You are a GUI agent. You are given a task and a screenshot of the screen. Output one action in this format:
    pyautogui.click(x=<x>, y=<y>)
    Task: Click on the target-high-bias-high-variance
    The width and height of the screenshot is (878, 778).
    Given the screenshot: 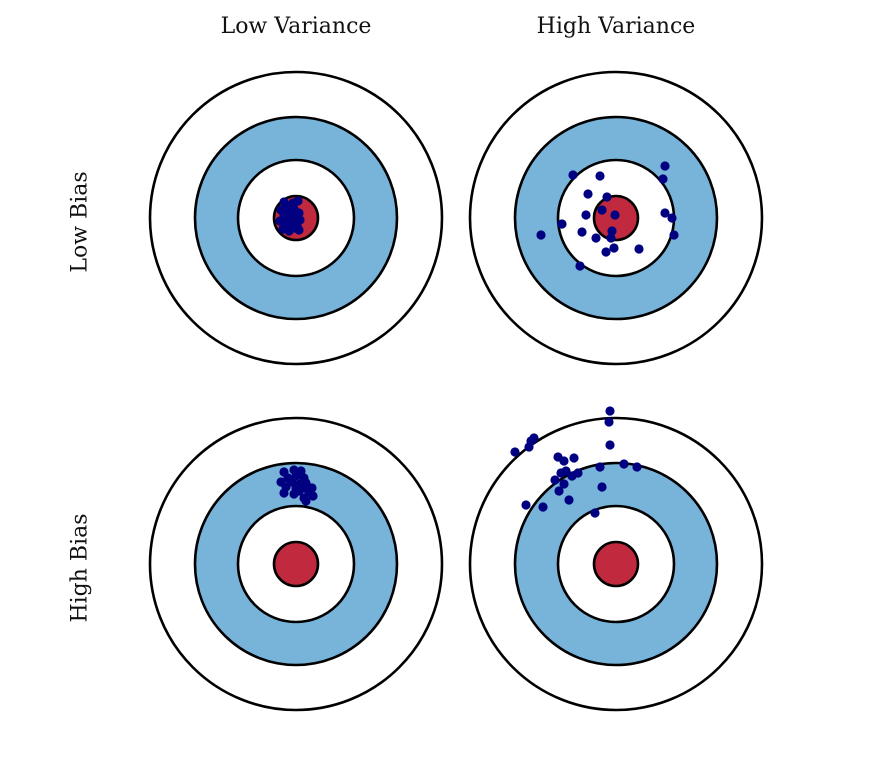 What is the action you would take?
    pyautogui.click(x=616, y=559)
    